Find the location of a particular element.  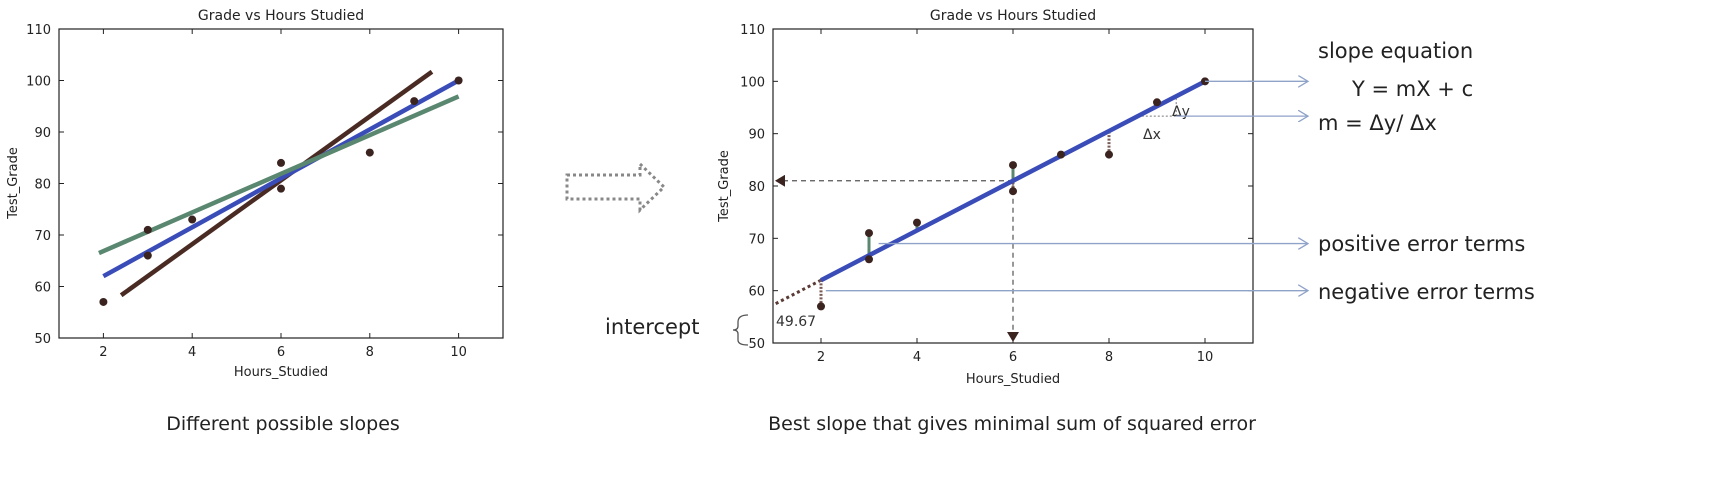

left-y-tick-label: 70 is located at coordinates (42, 236).